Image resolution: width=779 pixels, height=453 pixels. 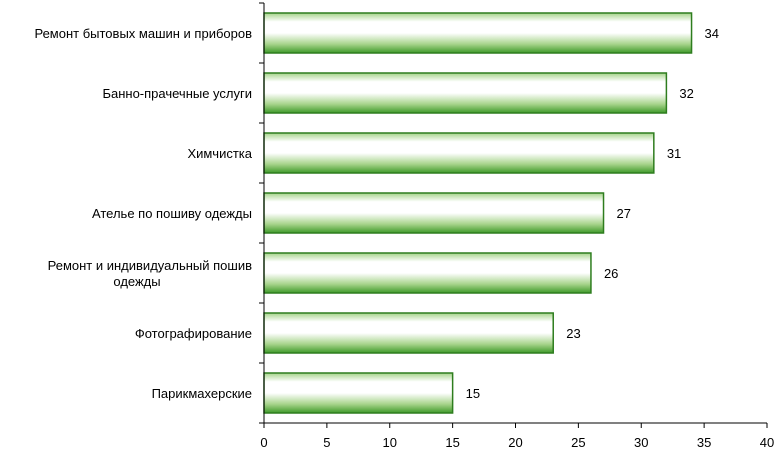 What do you see at coordinates (193, 333) in the screenshot?
I see `category-label: Фотографирование` at bounding box center [193, 333].